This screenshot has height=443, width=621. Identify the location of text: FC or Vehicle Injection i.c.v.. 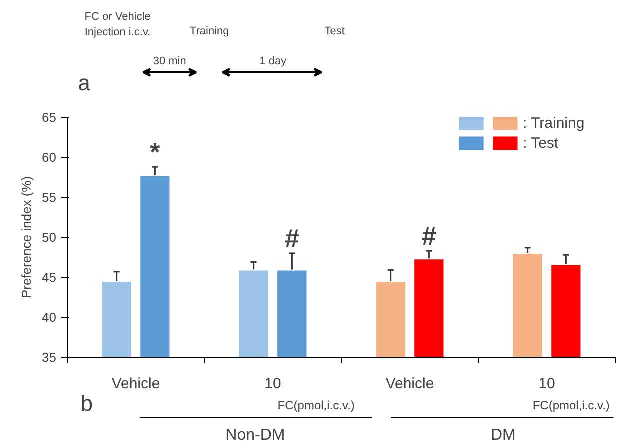
(117, 24).